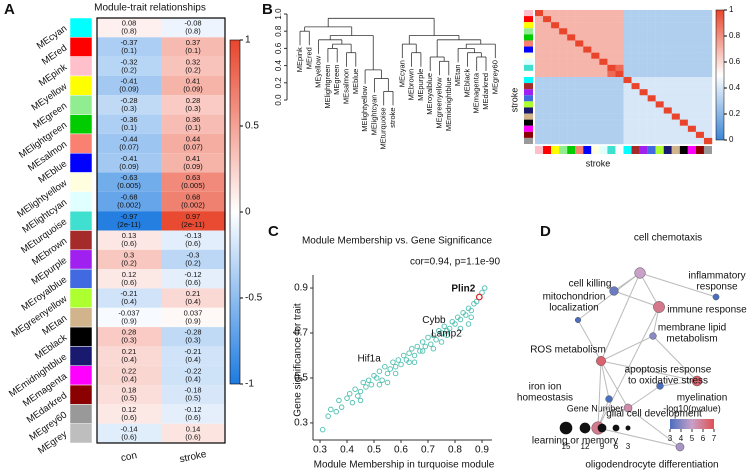  Describe the element at coordinates (347, 450) in the screenshot. I see `x-tick-label: 0.4` at that location.